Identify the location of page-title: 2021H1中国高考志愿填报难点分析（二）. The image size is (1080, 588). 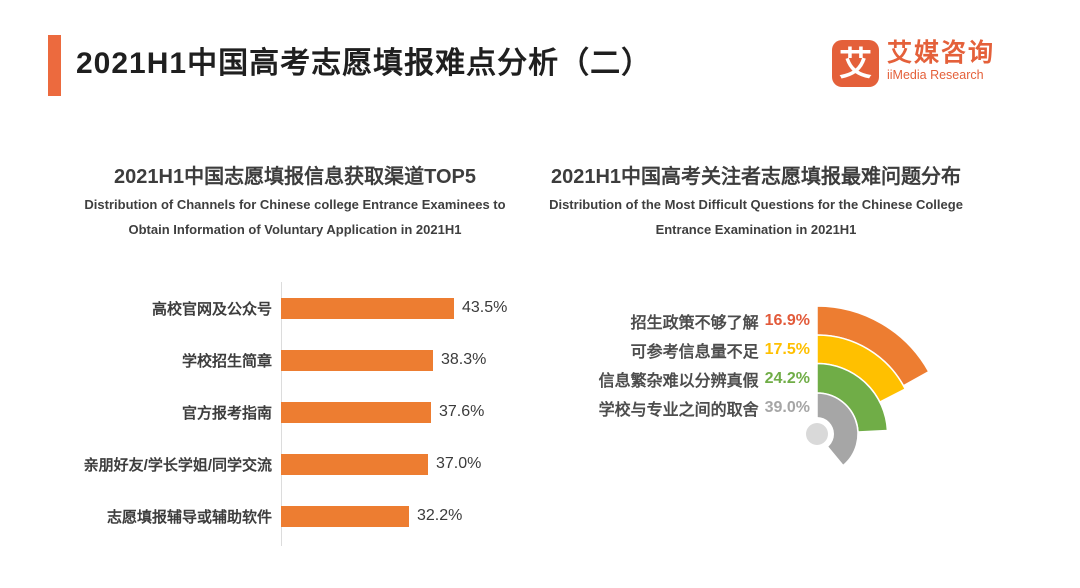
(364, 63).